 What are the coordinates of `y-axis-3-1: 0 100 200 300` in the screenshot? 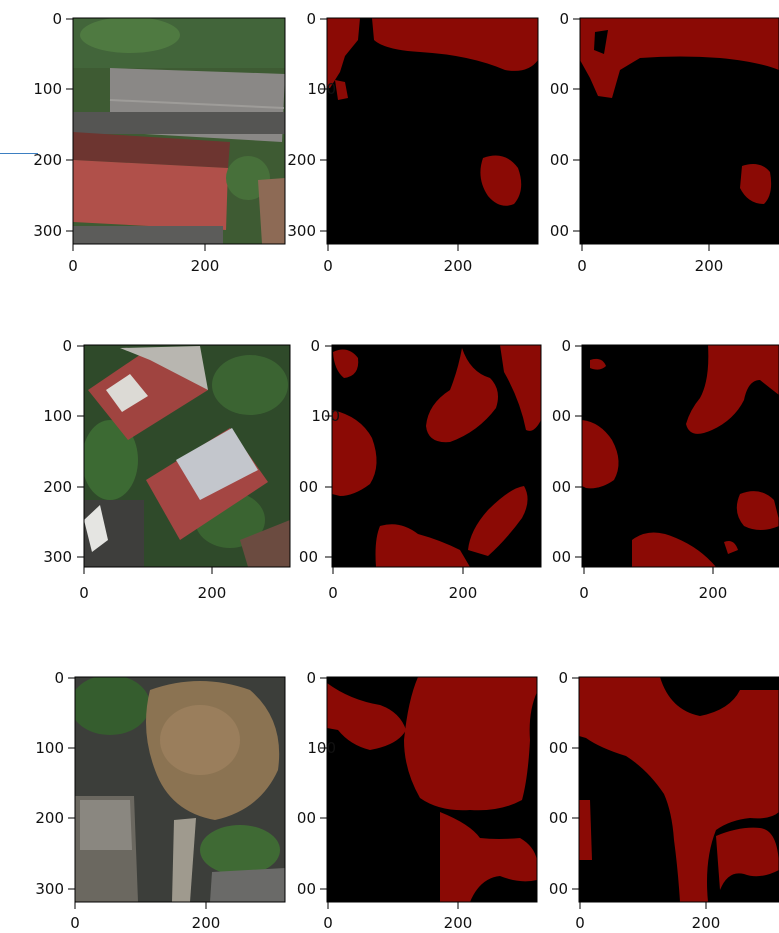 It's located at (55, 783).